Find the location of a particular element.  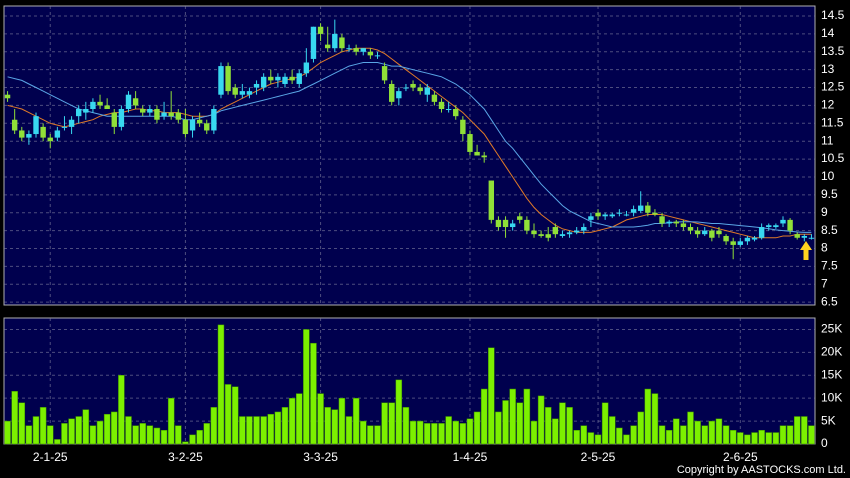

copyright: Copyright by AASTOCKS.com Ltd. is located at coordinates (761, 470).